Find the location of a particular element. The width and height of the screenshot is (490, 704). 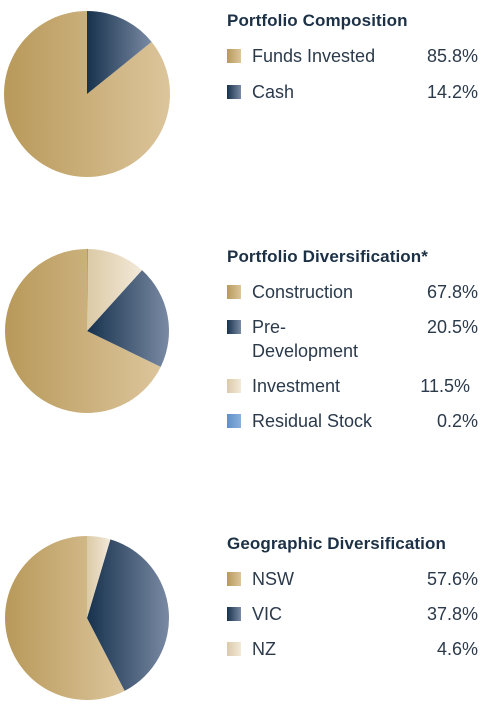

legend-value: 67.8% is located at coordinates (452, 292).